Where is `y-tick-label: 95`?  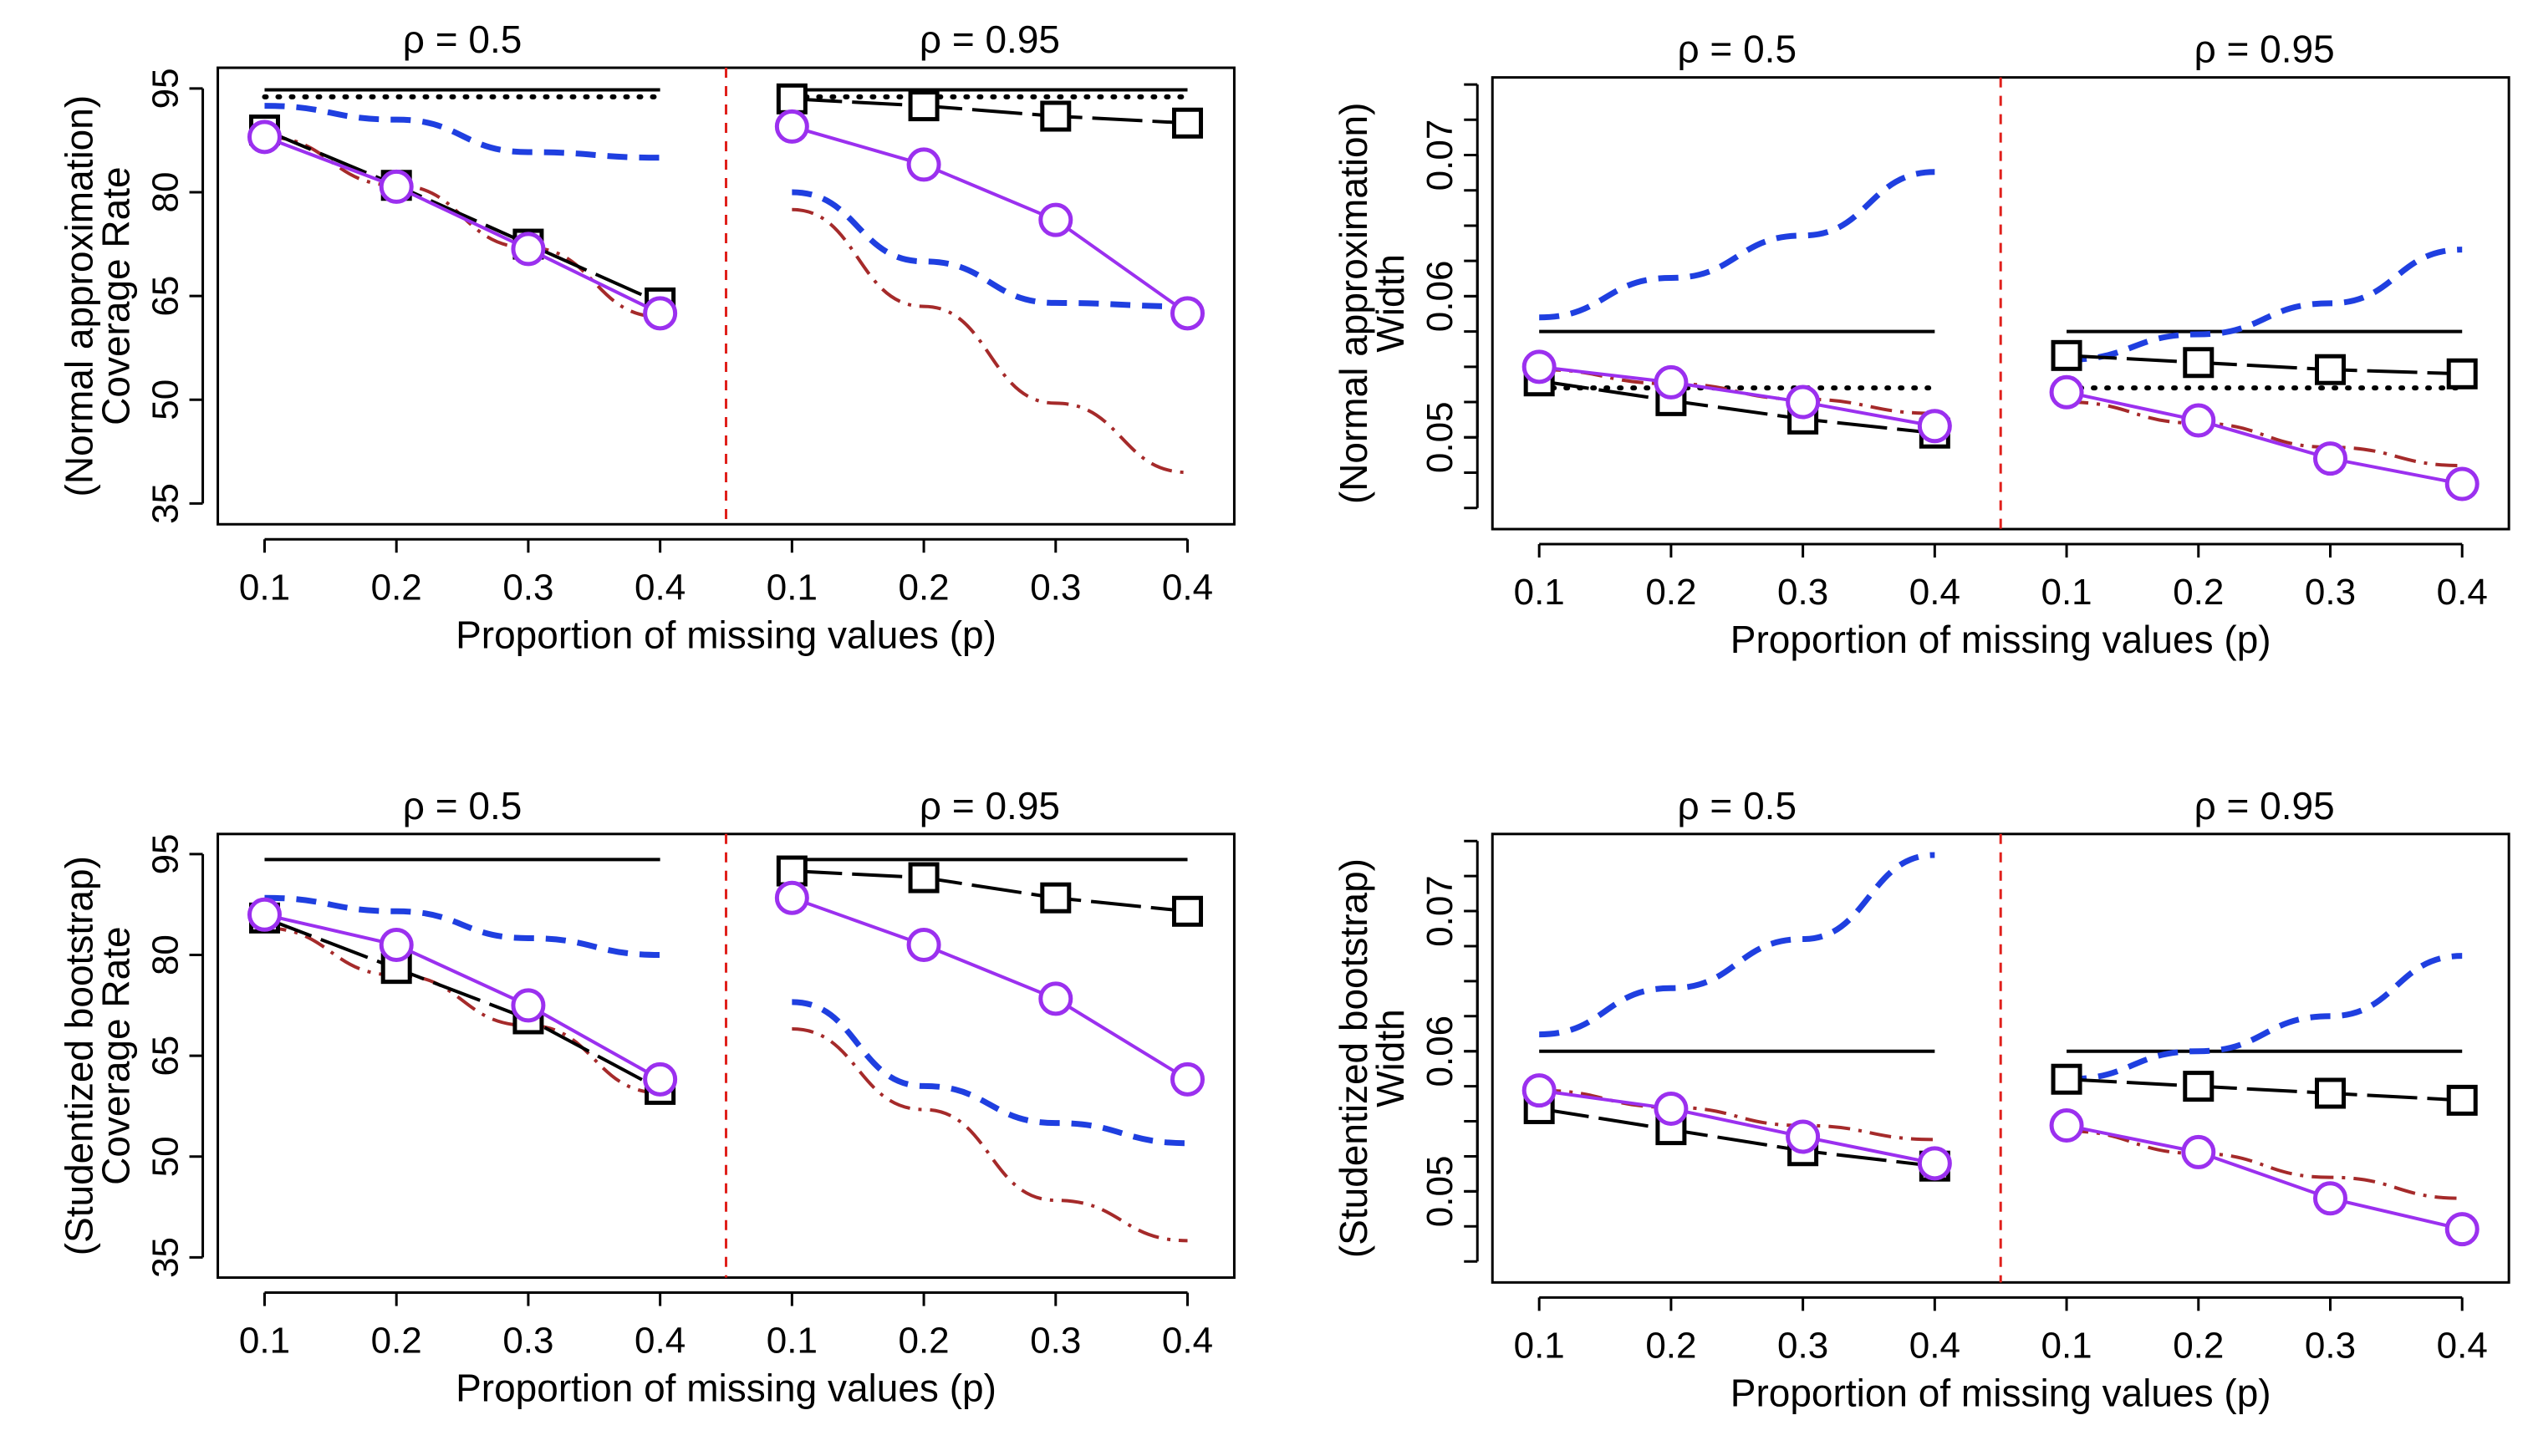 y-tick-label: 95 is located at coordinates (165, 88).